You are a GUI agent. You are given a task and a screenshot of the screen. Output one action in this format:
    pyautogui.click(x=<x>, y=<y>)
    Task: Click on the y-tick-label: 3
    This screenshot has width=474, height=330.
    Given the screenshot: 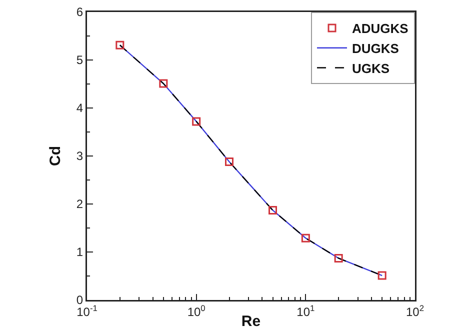 What is the action you would take?
    pyautogui.click(x=80, y=156)
    